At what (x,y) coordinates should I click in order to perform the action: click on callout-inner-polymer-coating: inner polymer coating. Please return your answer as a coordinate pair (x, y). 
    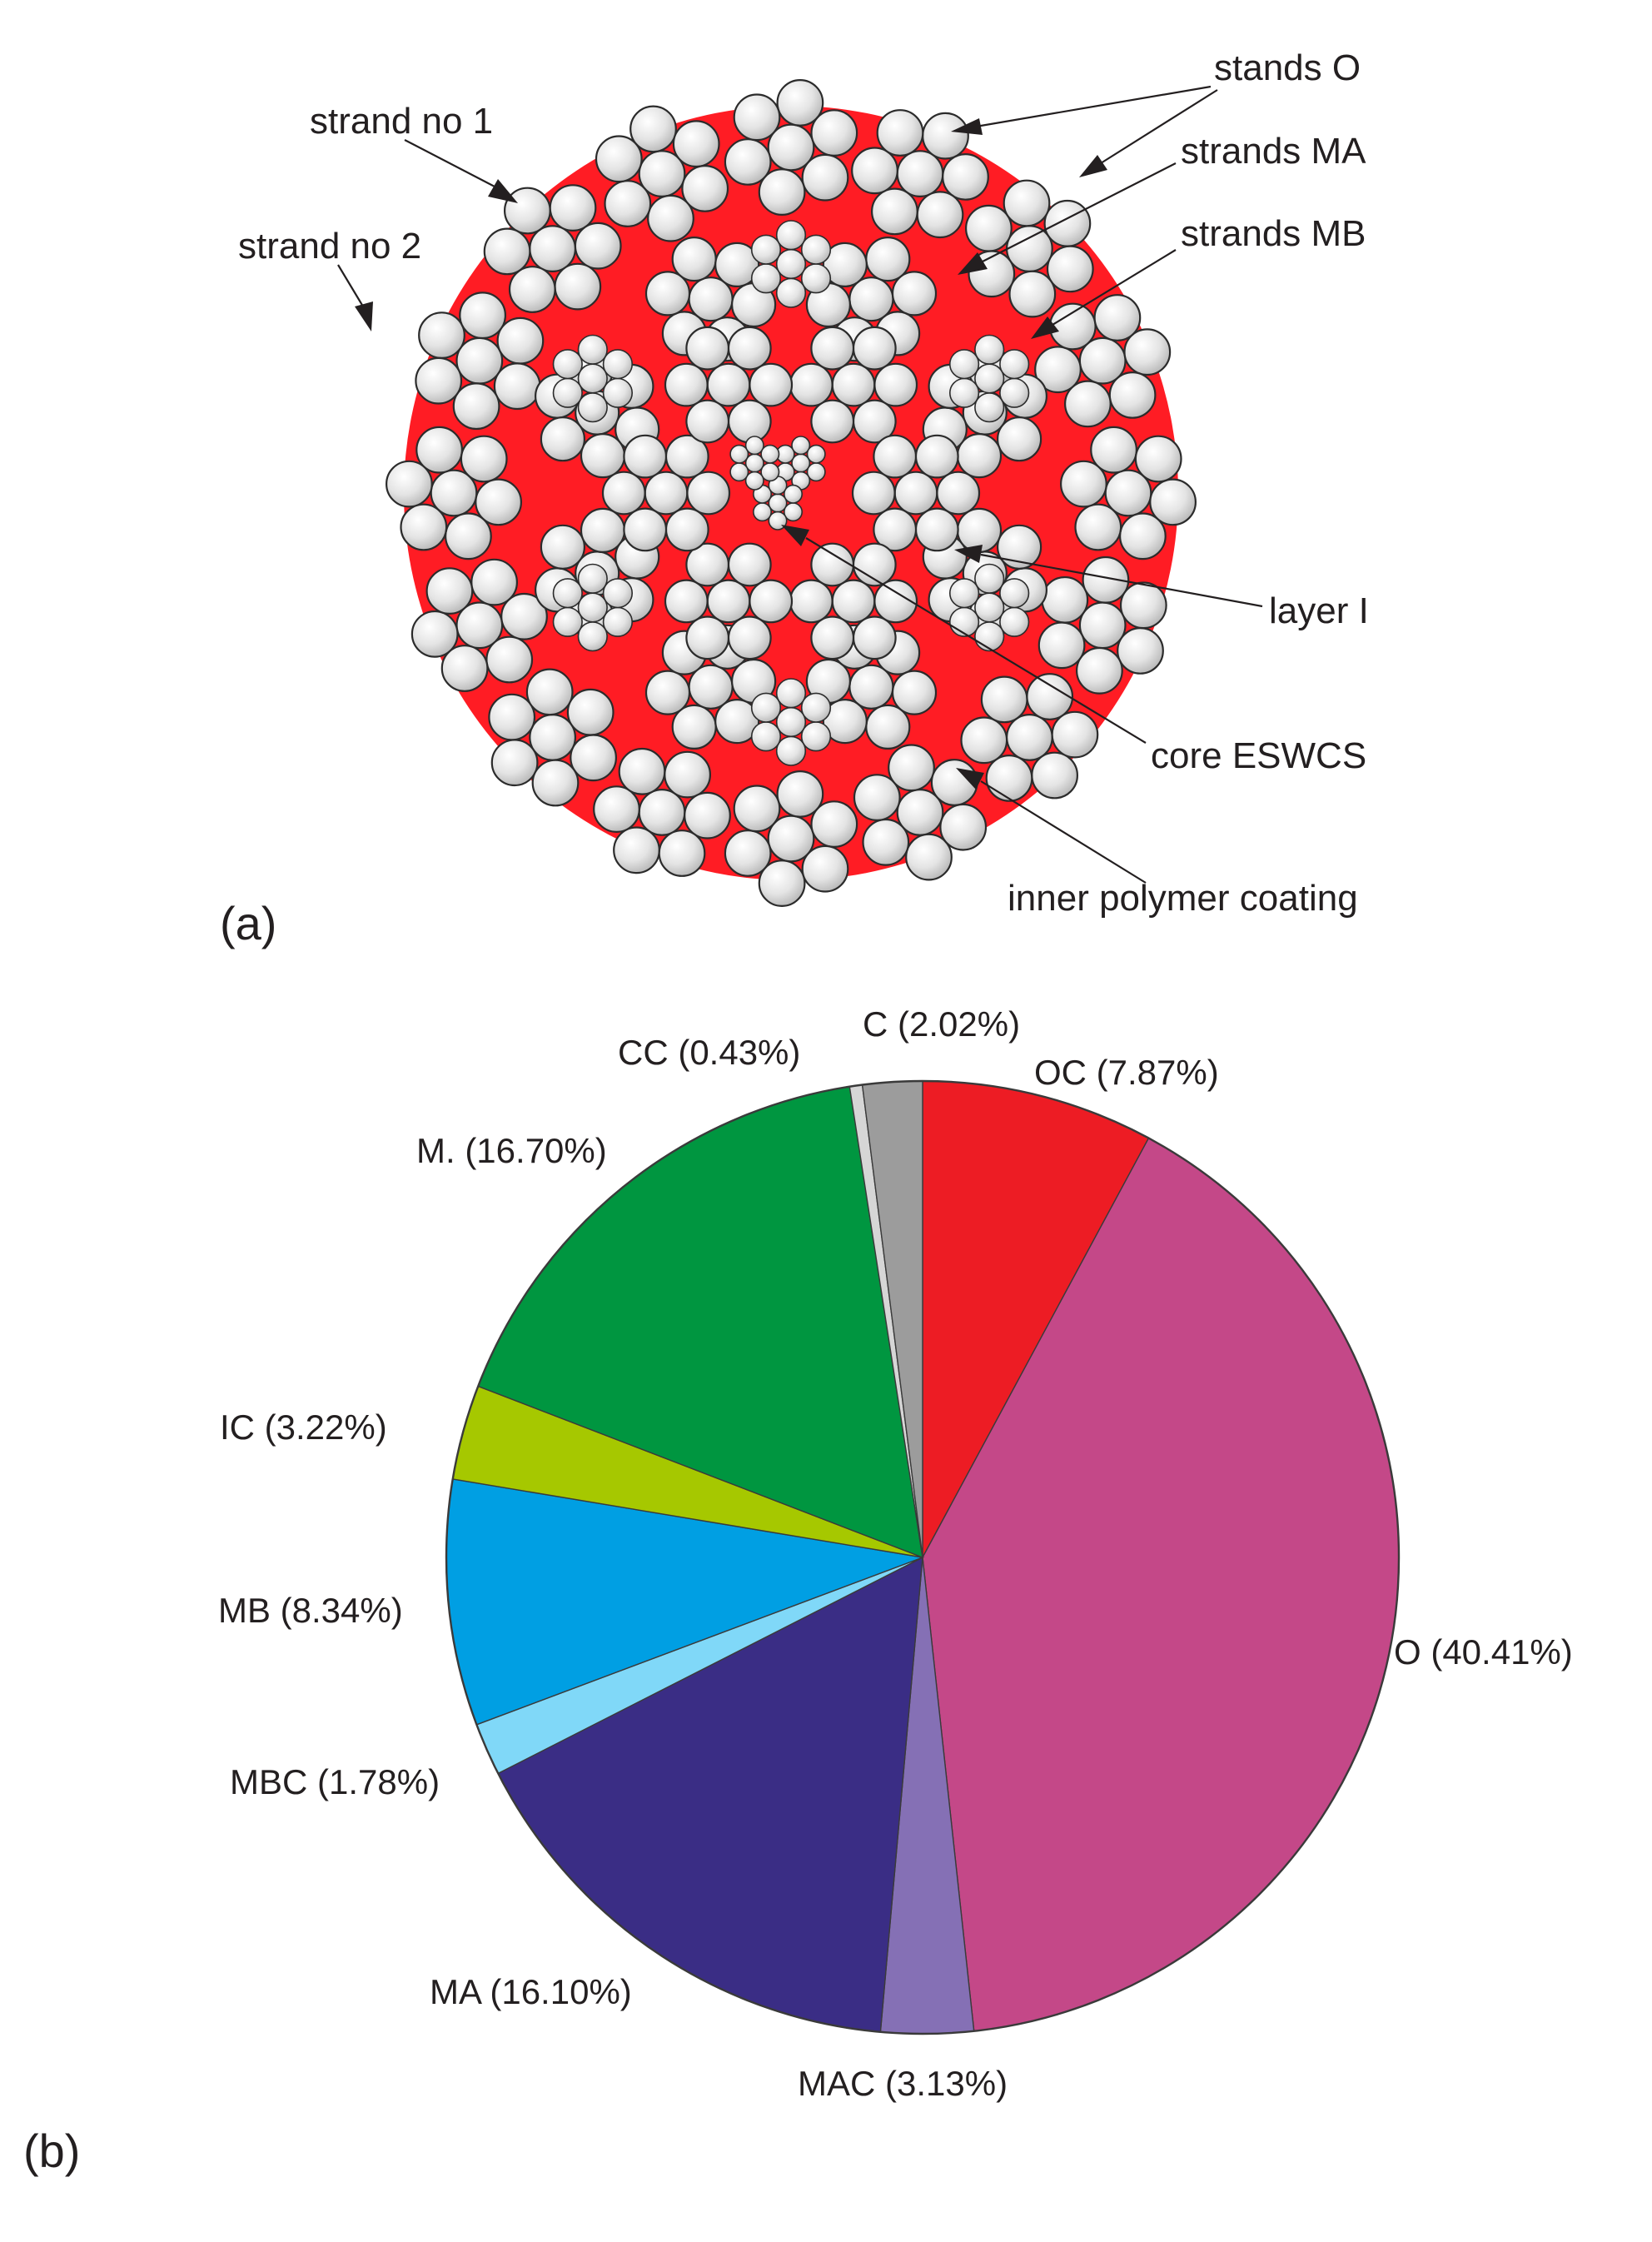
    Looking at the image, I should click on (1183, 898).